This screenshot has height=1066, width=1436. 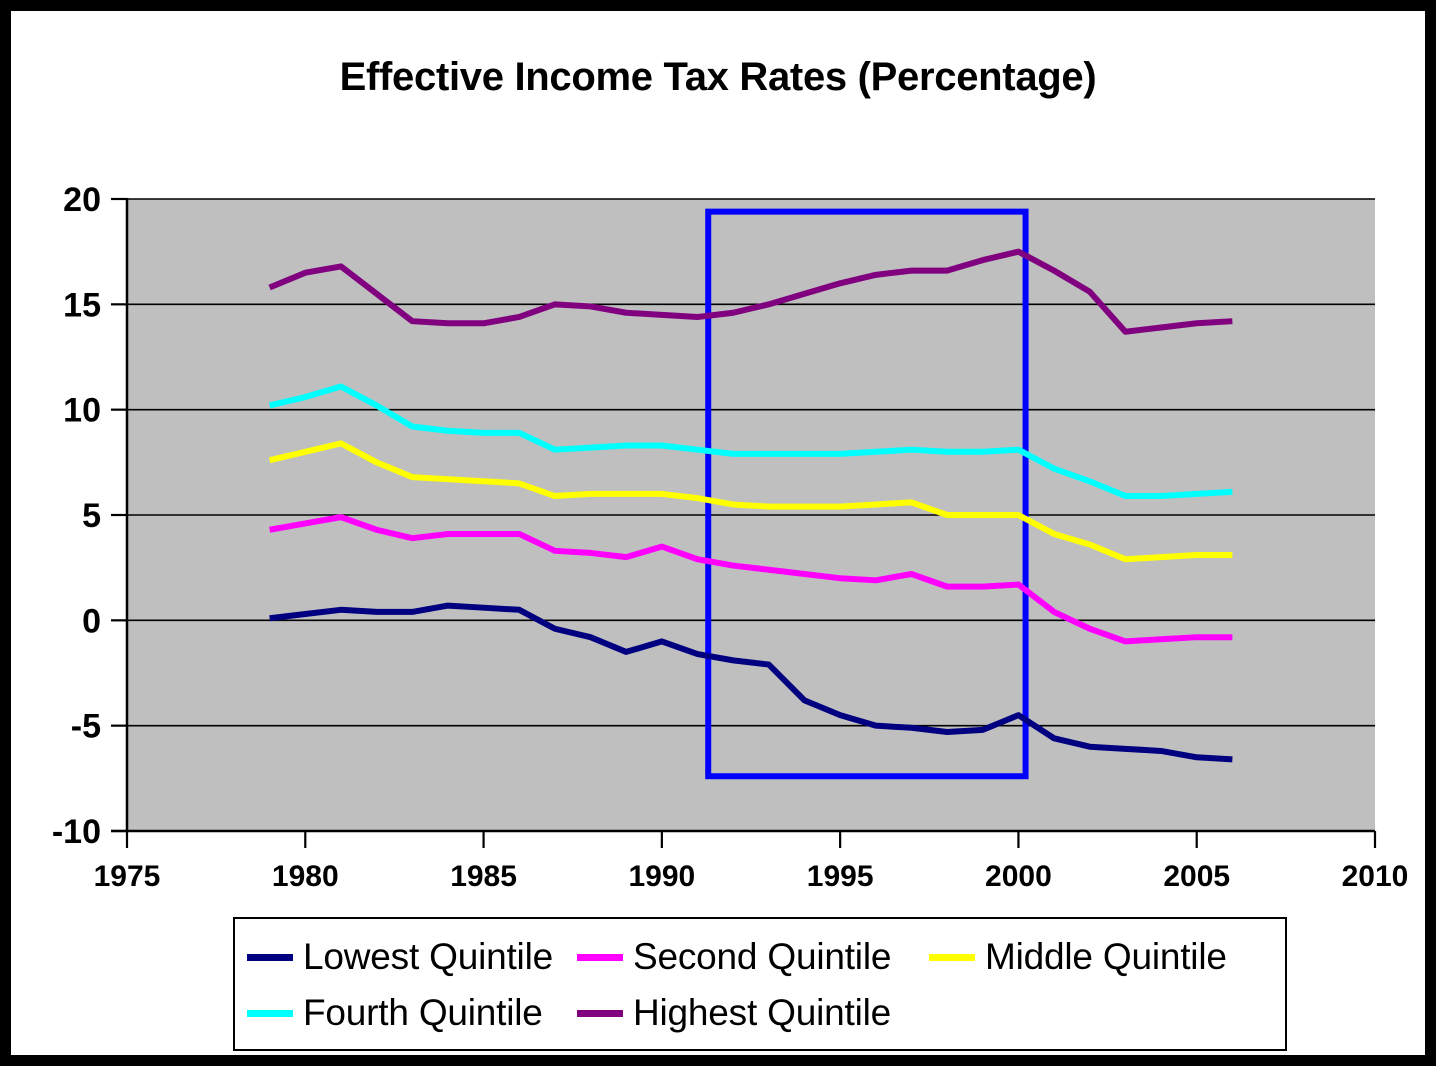 What do you see at coordinates (86, 727) in the screenshot?
I see `y-tick-label: -5` at bounding box center [86, 727].